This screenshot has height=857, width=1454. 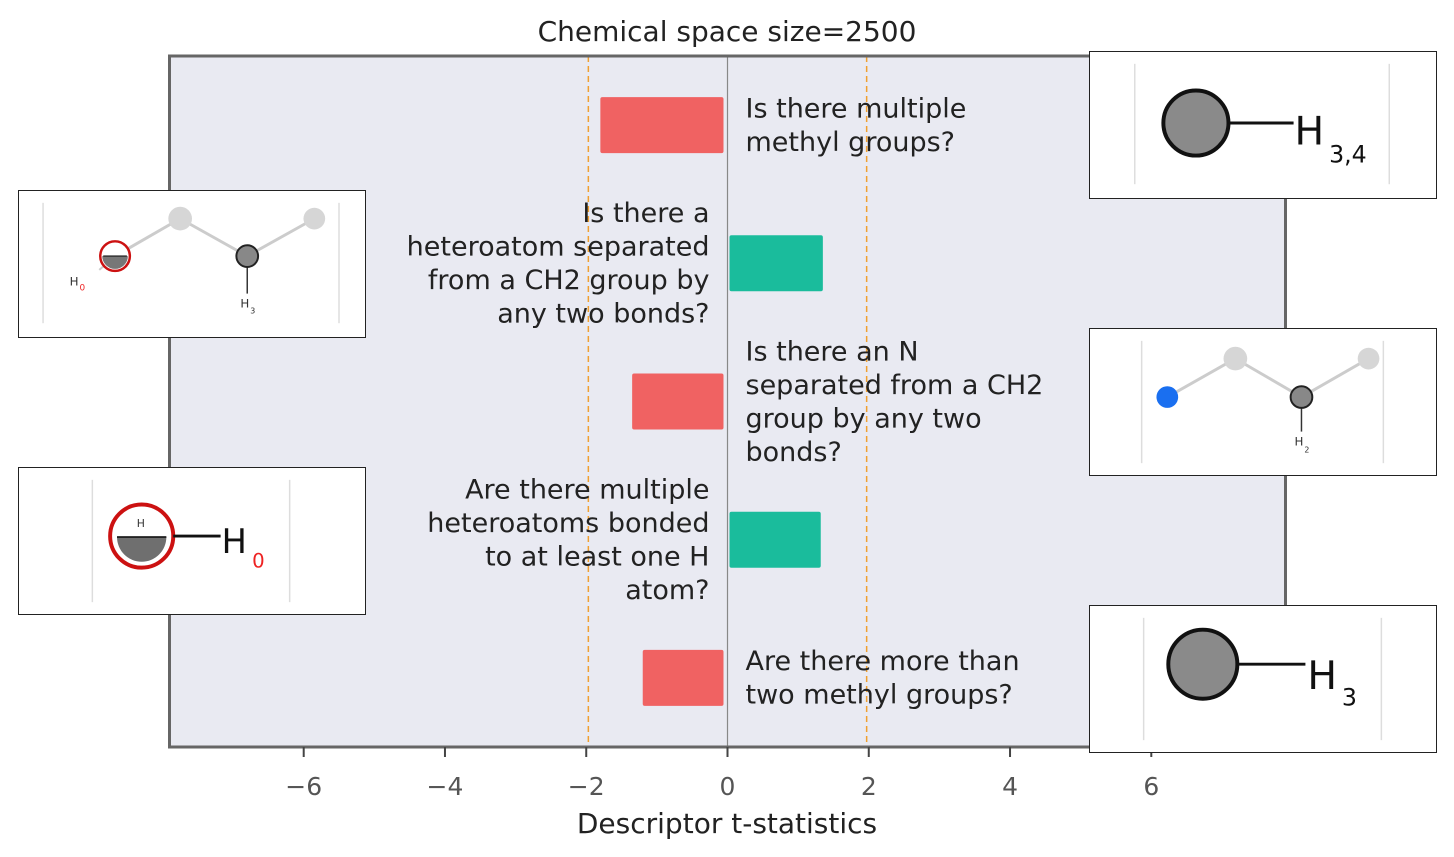 I want to click on bar-label: Is there multiple methyl groups?, so click(x=856, y=125).